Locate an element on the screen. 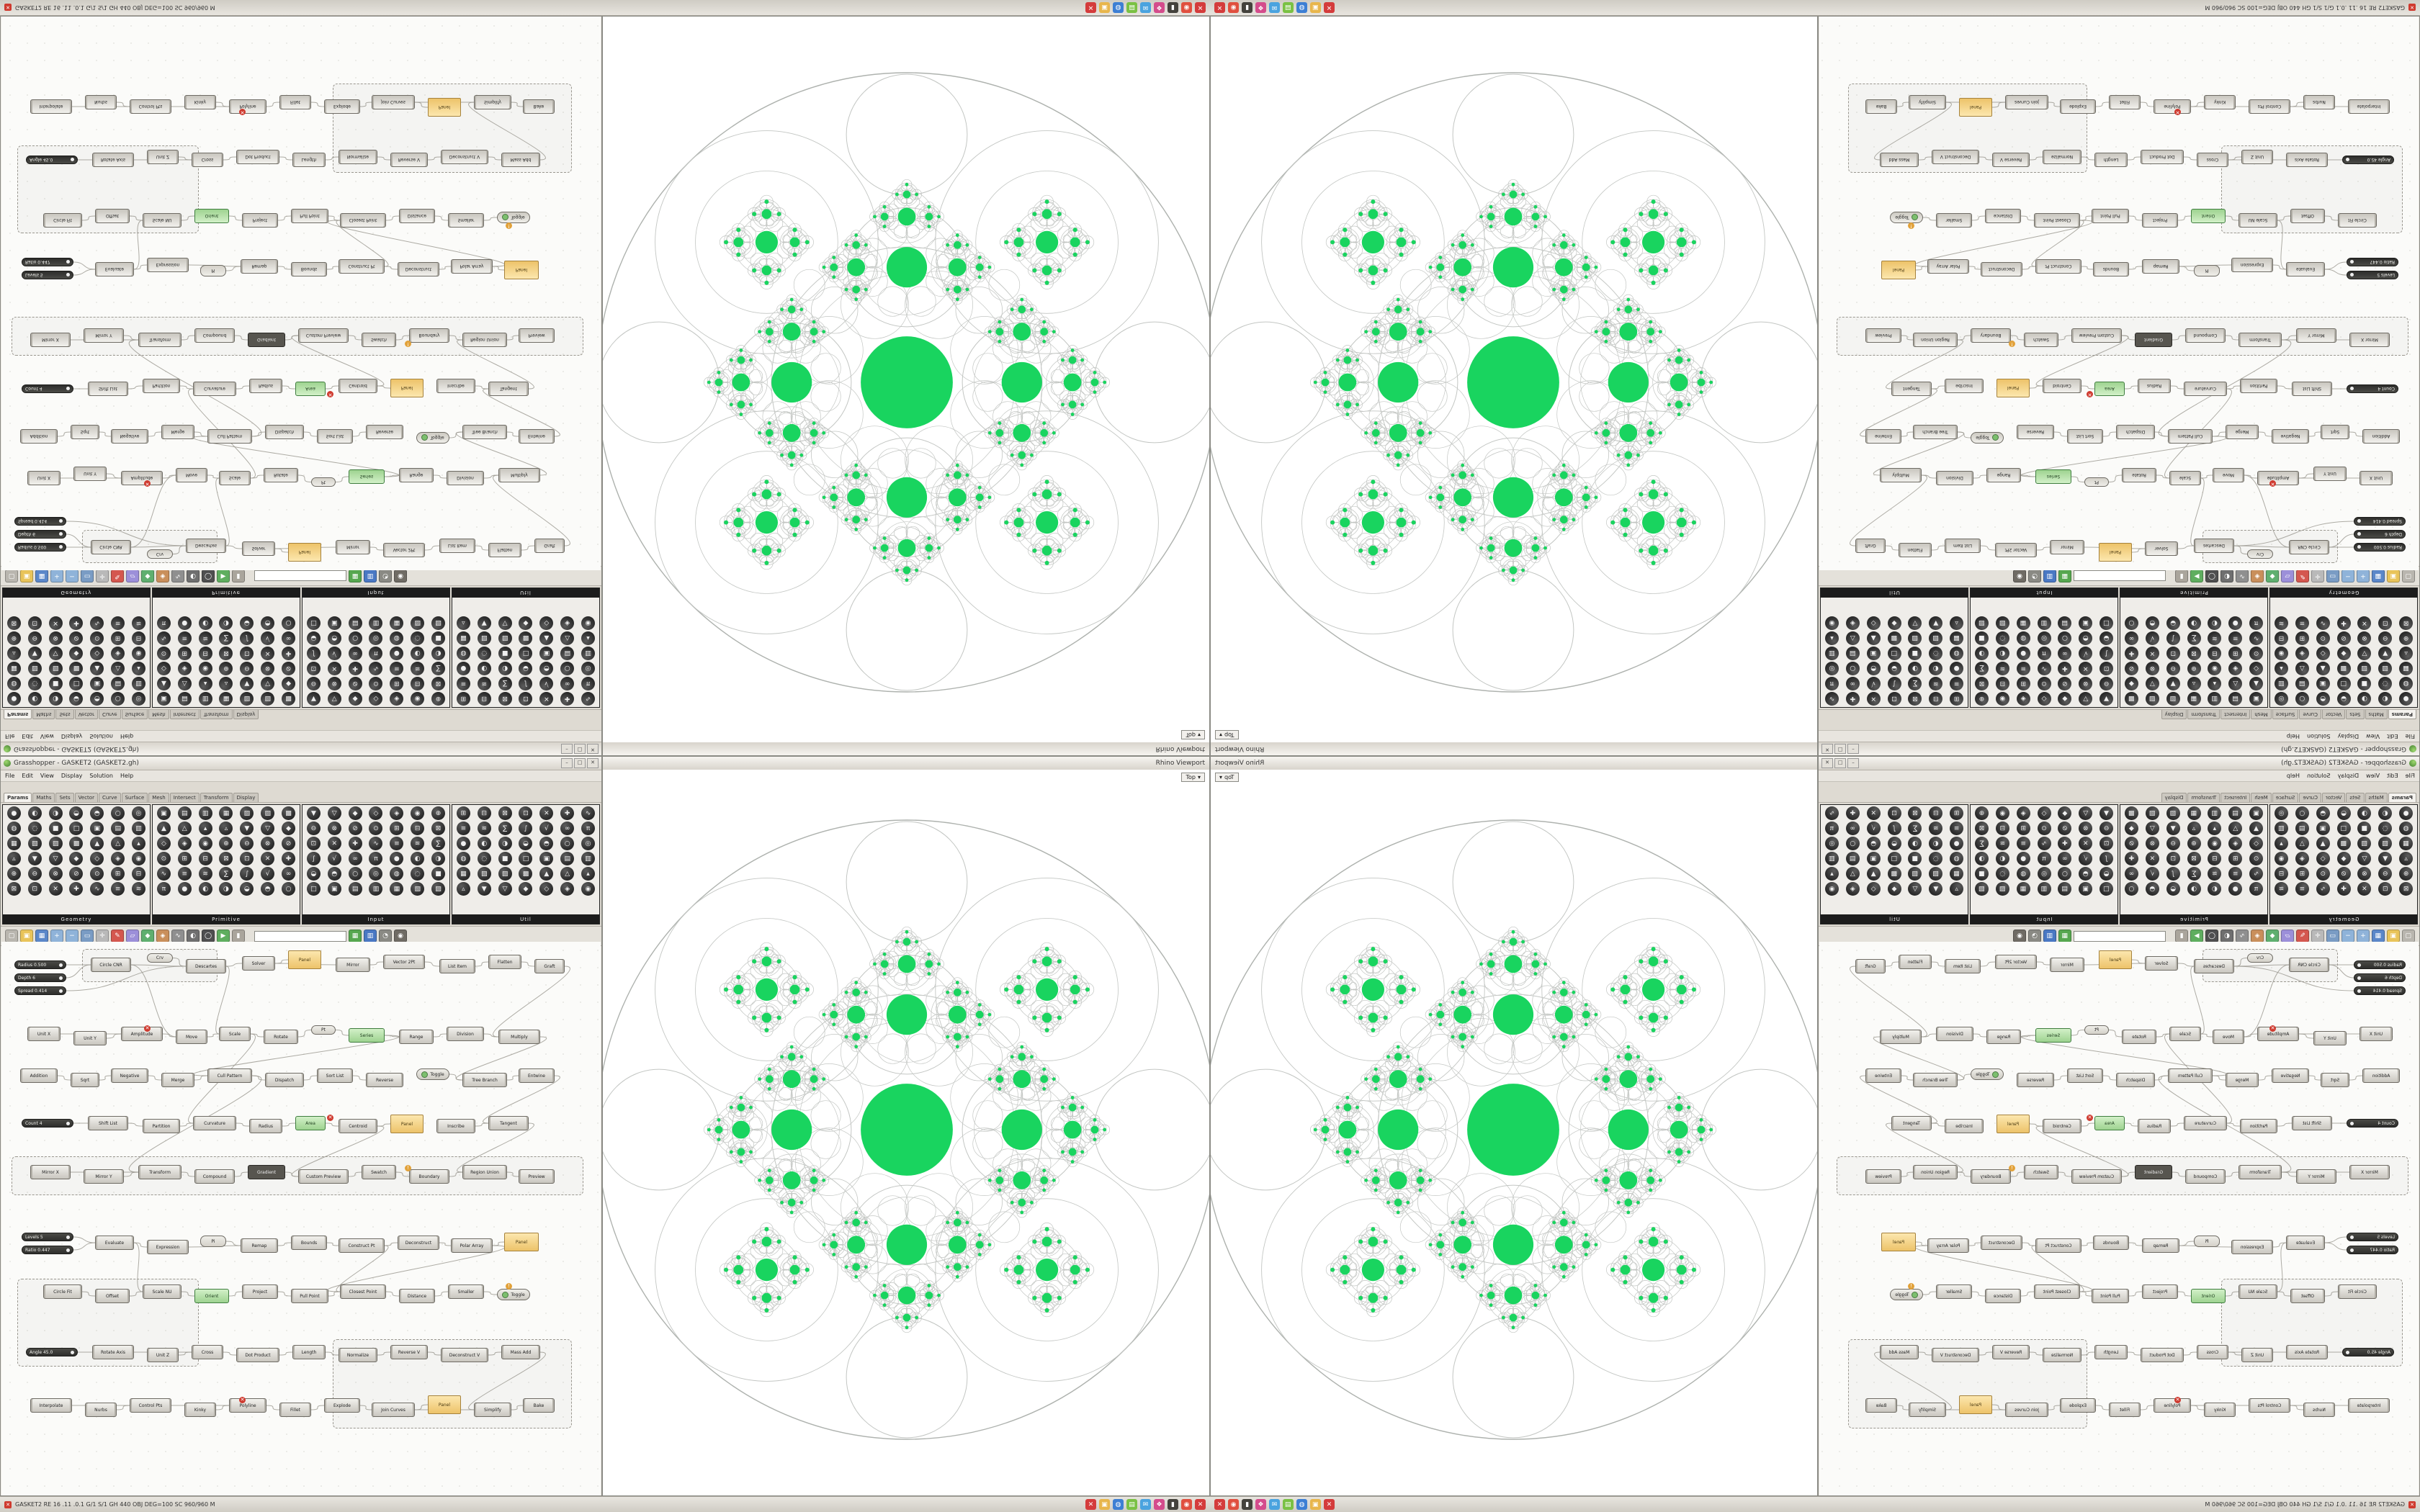 This screenshot has width=2420, height=1512. warning-badge: ! is located at coordinates (408, 344).